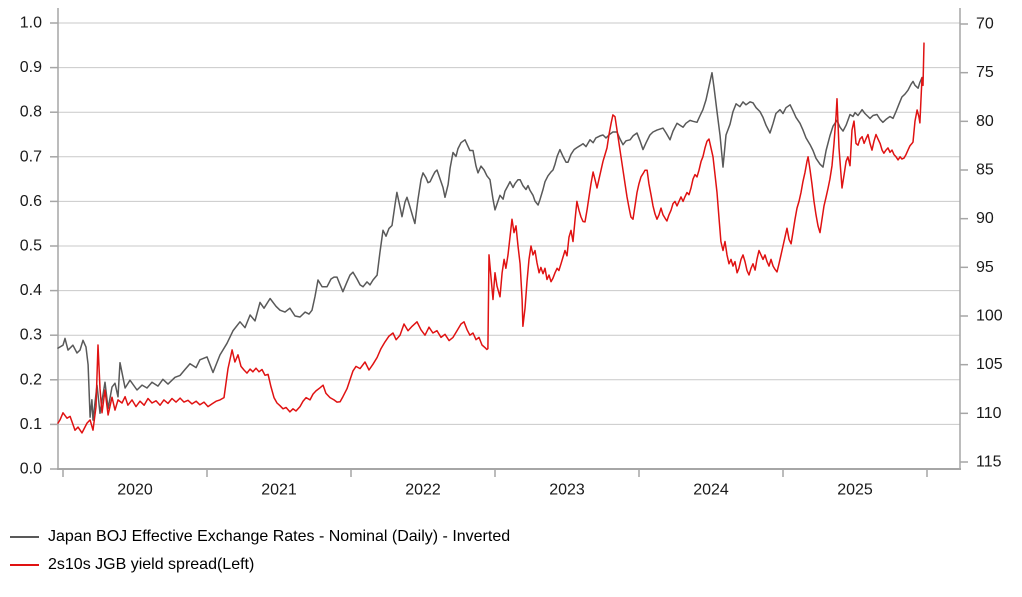 This screenshot has width=1022, height=597. Describe the element at coordinates (31, 201) in the screenshot. I see `left-axis-tick-label: 0.6` at that location.